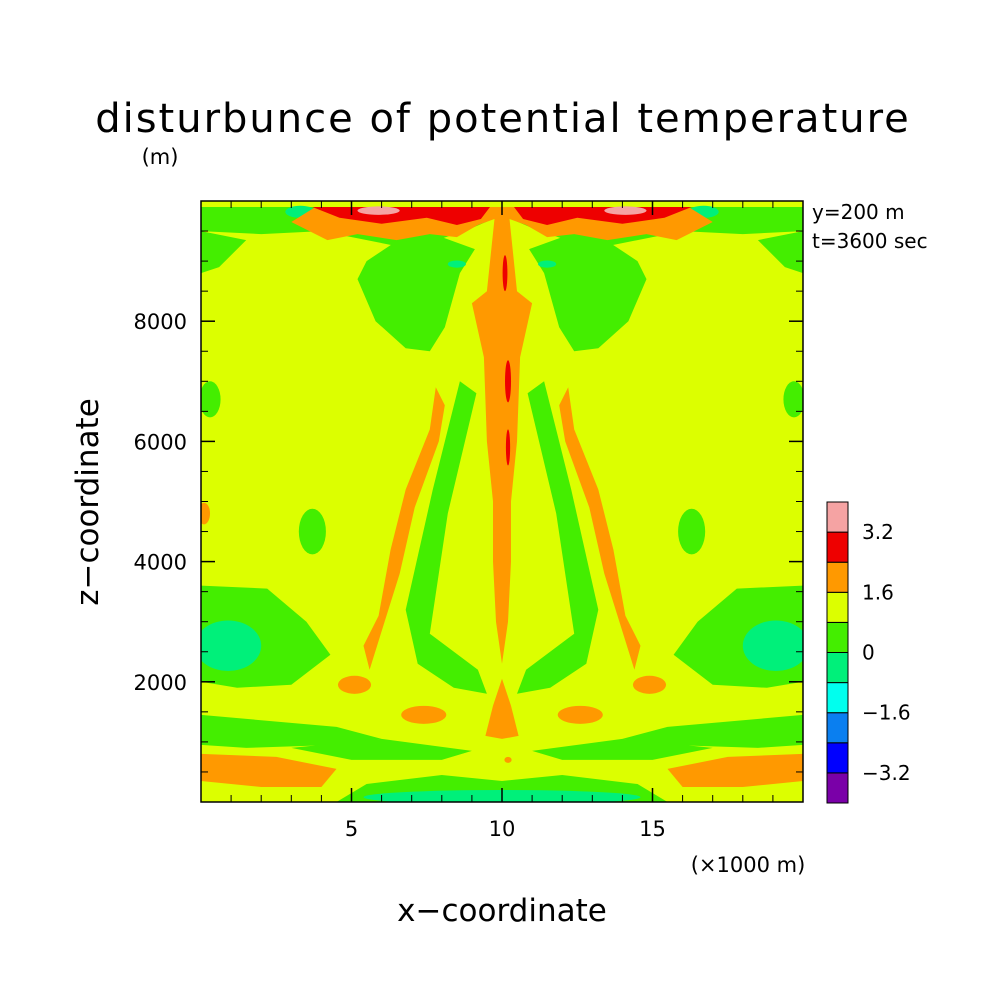 The height and width of the screenshot is (1004, 1004). What do you see at coordinates (748, 865) in the screenshot?
I see `x-unit-label: (×1000 m)` at bounding box center [748, 865].